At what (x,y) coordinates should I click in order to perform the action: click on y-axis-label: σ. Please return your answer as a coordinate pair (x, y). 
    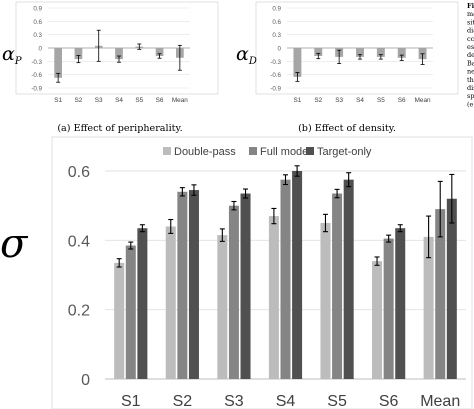
    Looking at the image, I should click on (14, 244).